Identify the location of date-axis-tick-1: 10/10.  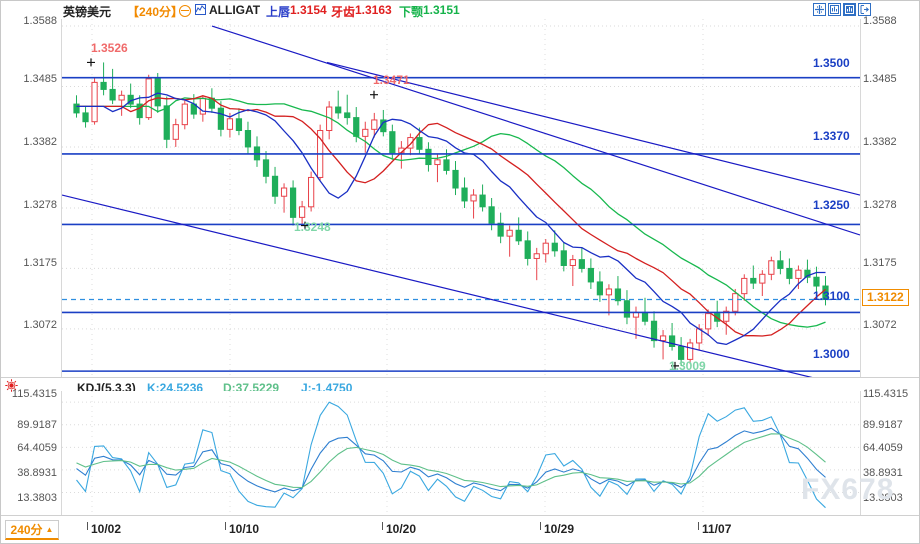
(242, 529).